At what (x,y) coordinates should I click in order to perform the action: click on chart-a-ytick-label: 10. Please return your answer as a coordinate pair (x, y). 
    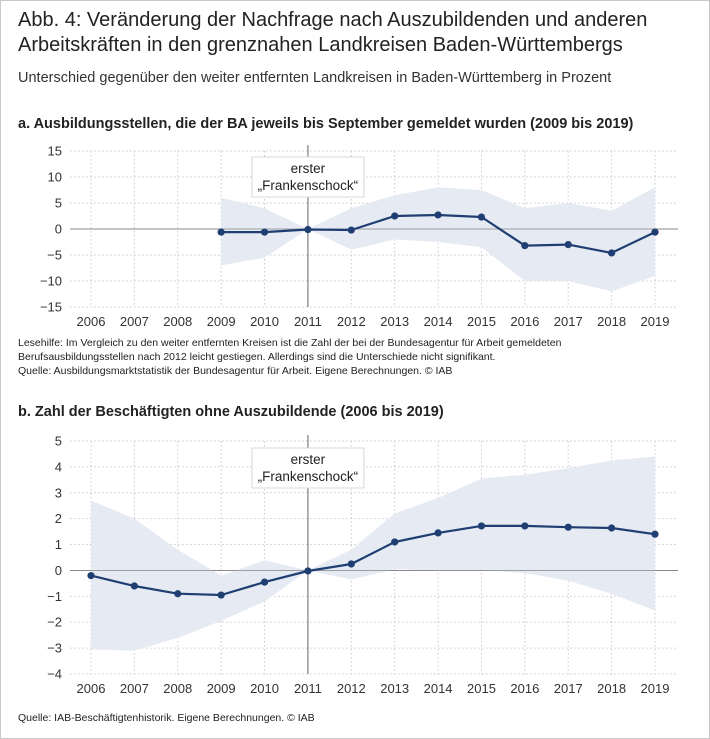
    Looking at the image, I should click on (55, 177).